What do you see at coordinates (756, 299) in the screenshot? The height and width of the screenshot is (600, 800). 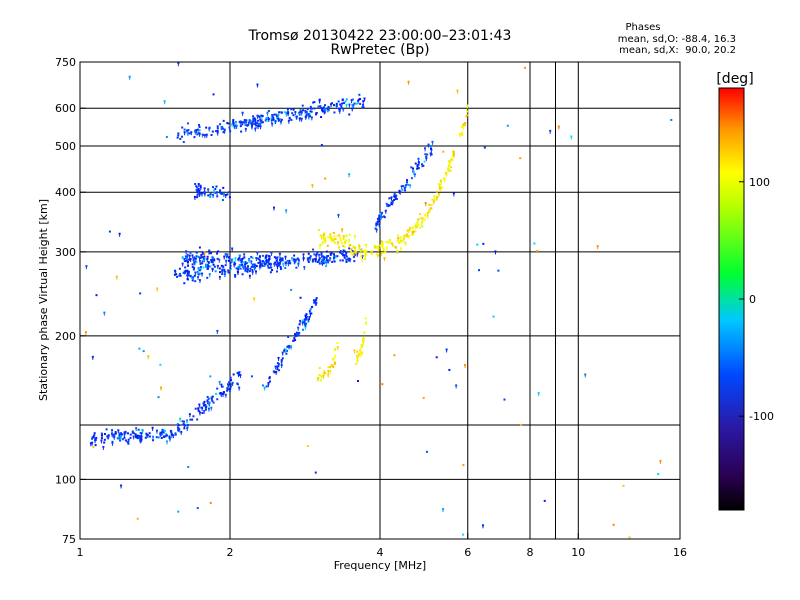 I see `colorbar-ticks: 100 0 -100` at bounding box center [756, 299].